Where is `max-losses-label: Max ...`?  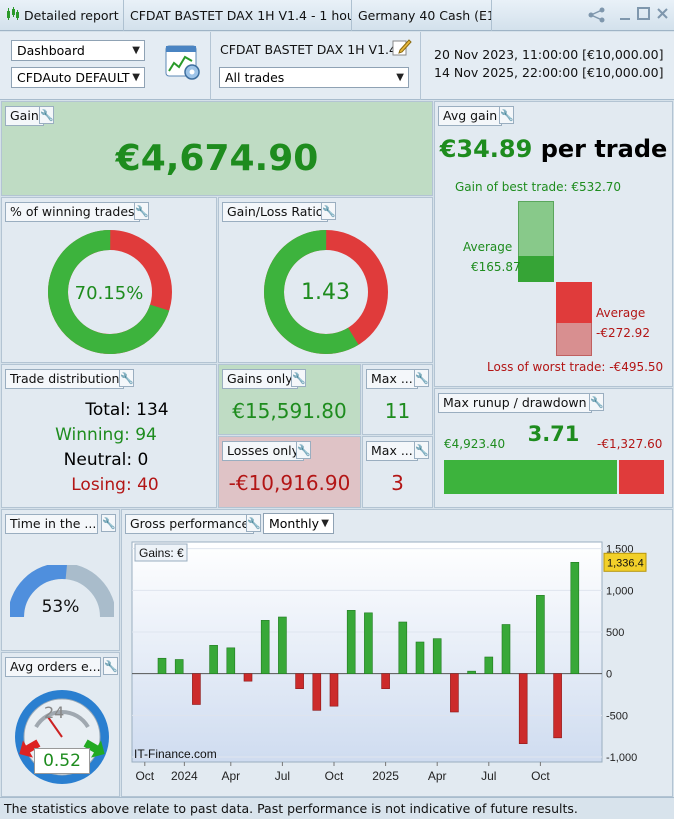 max-losses-label: Max ... is located at coordinates (392, 451).